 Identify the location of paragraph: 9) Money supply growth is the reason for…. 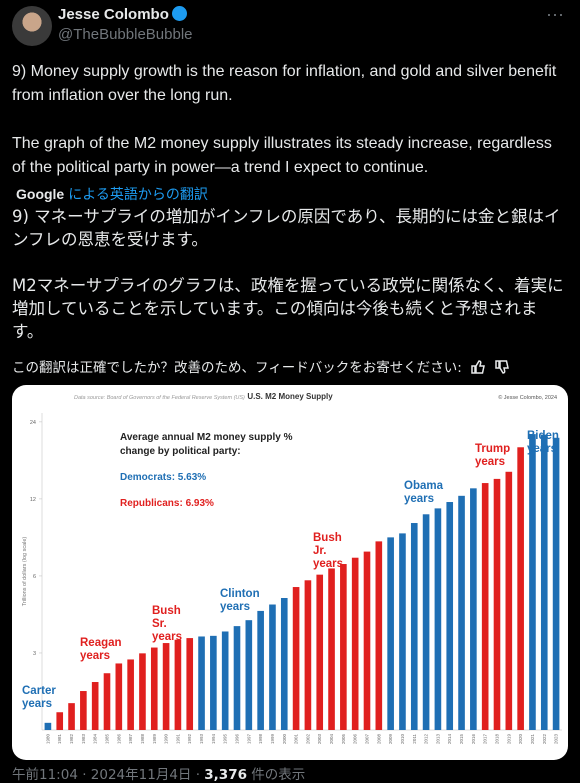
(284, 83).